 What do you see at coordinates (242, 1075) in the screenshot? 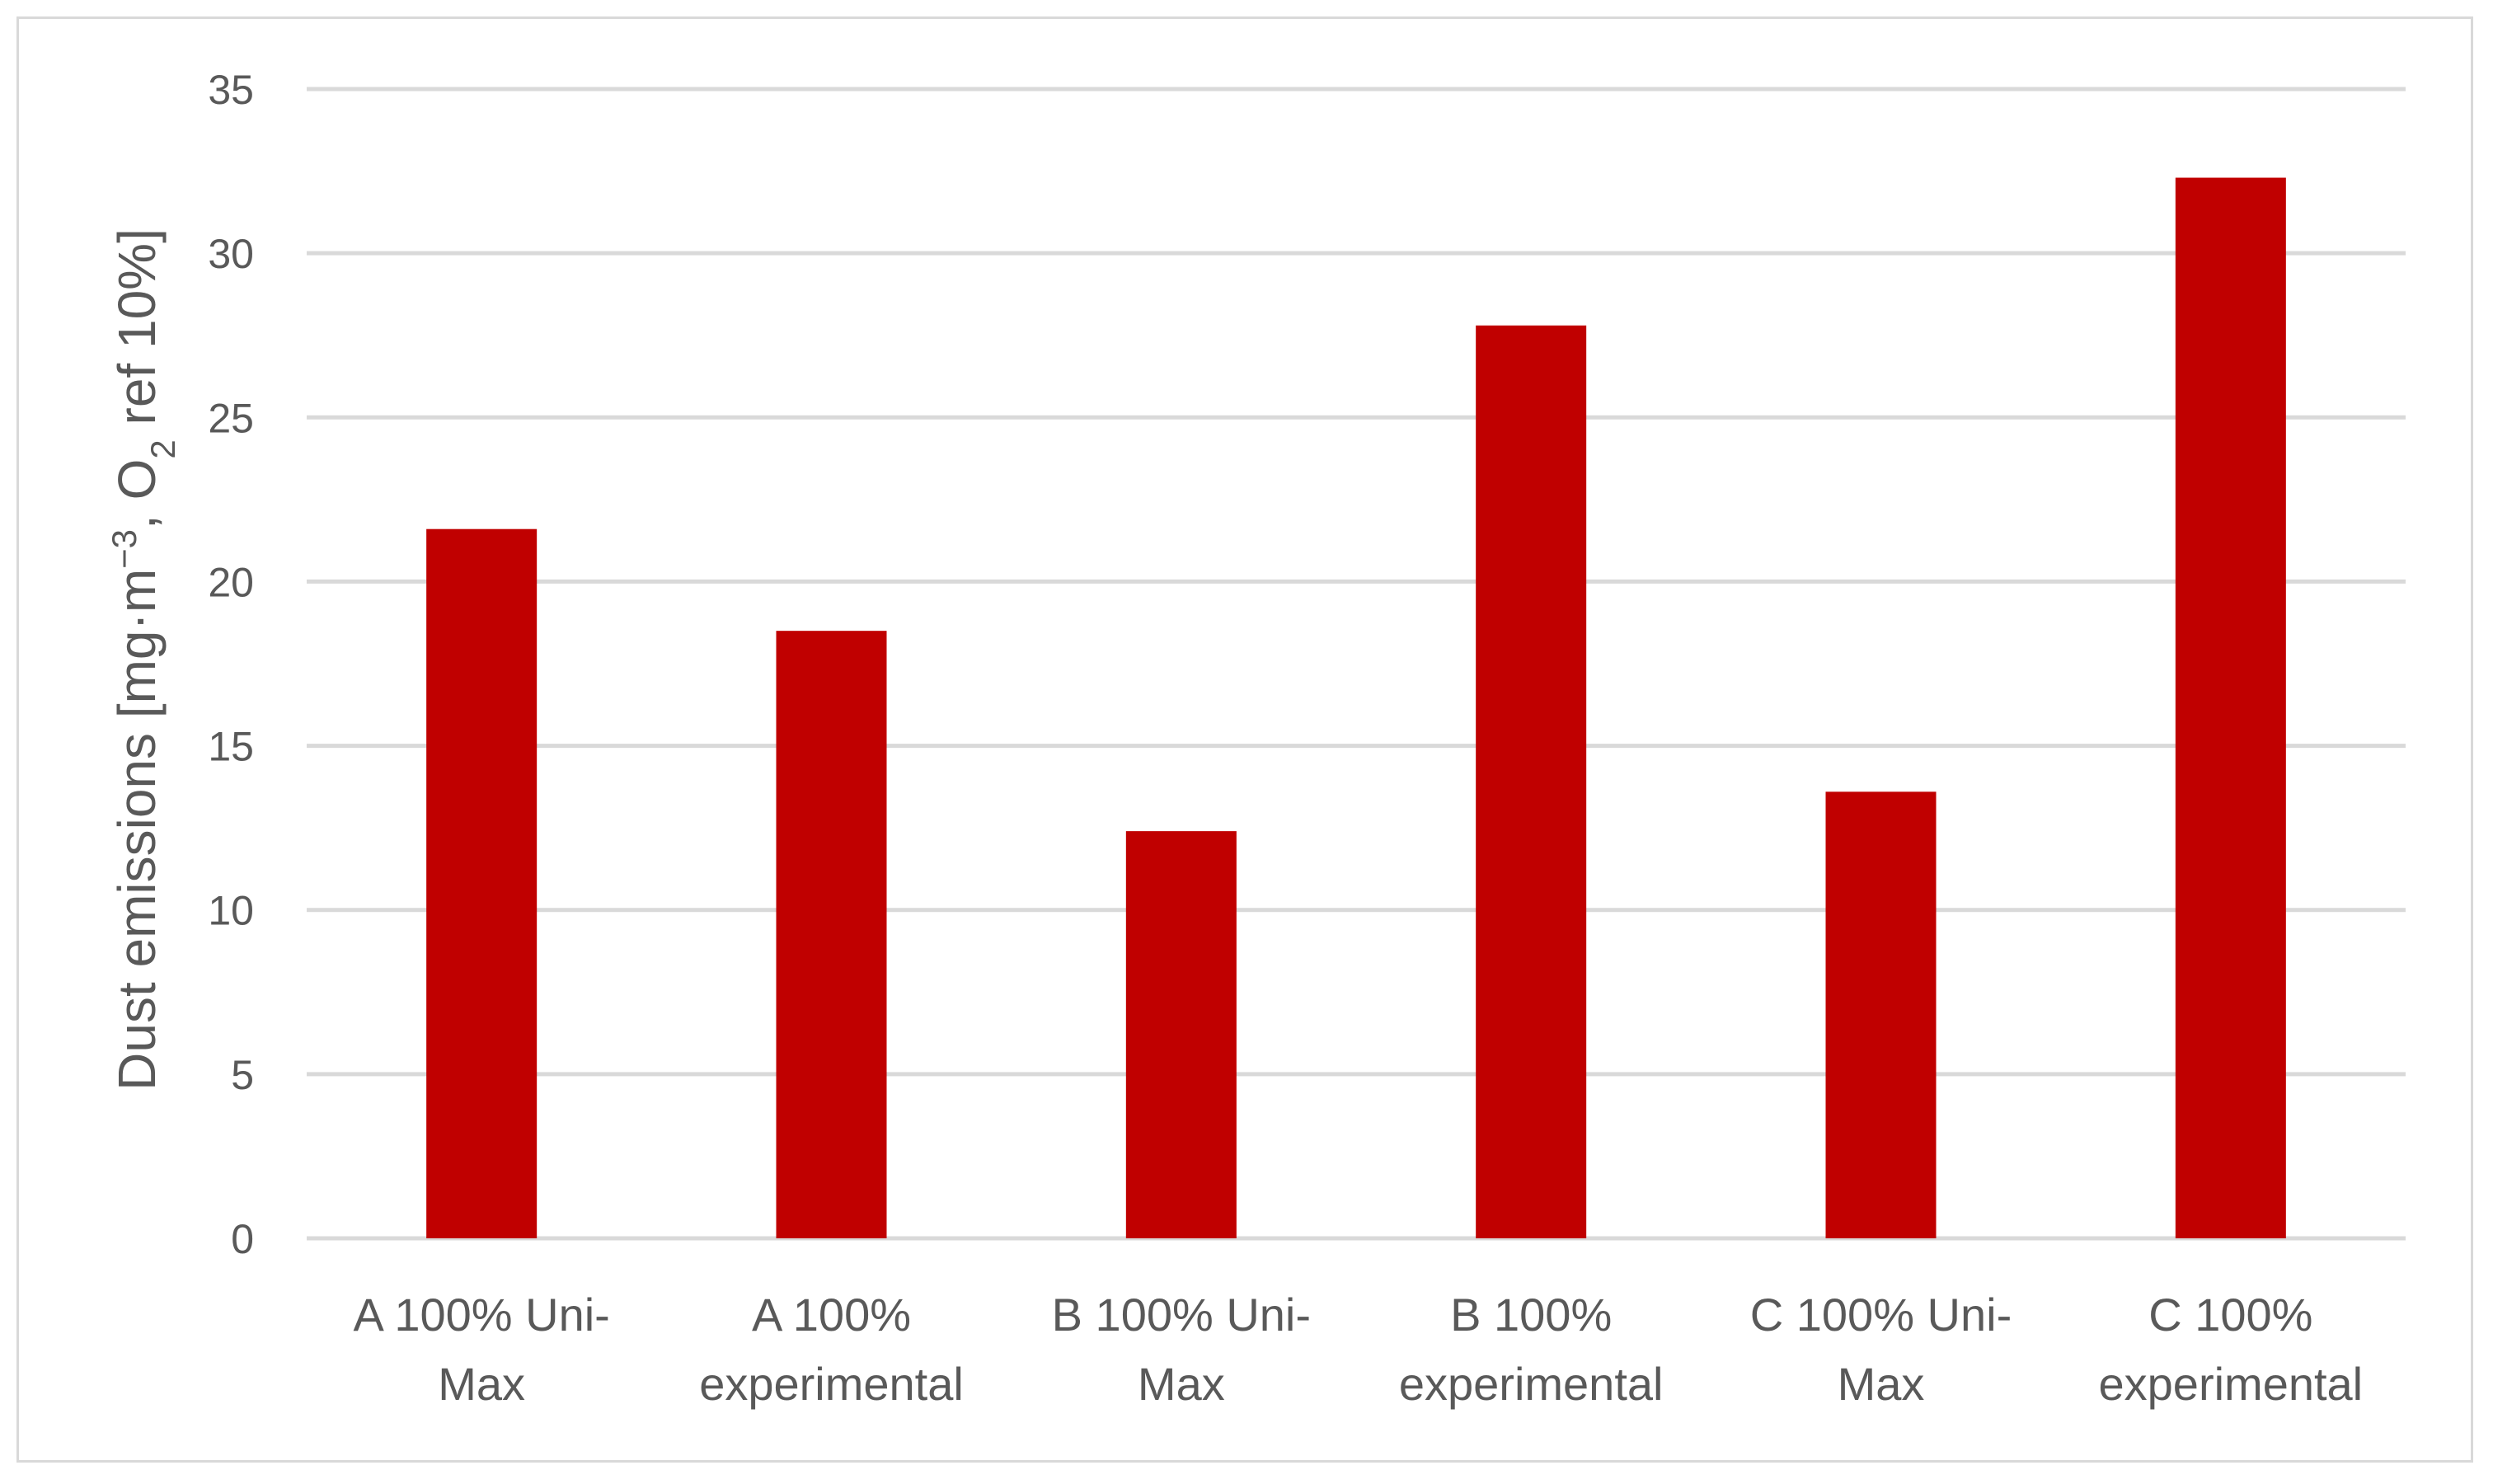
I see `y-tick-label: 5` at bounding box center [242, 1075].